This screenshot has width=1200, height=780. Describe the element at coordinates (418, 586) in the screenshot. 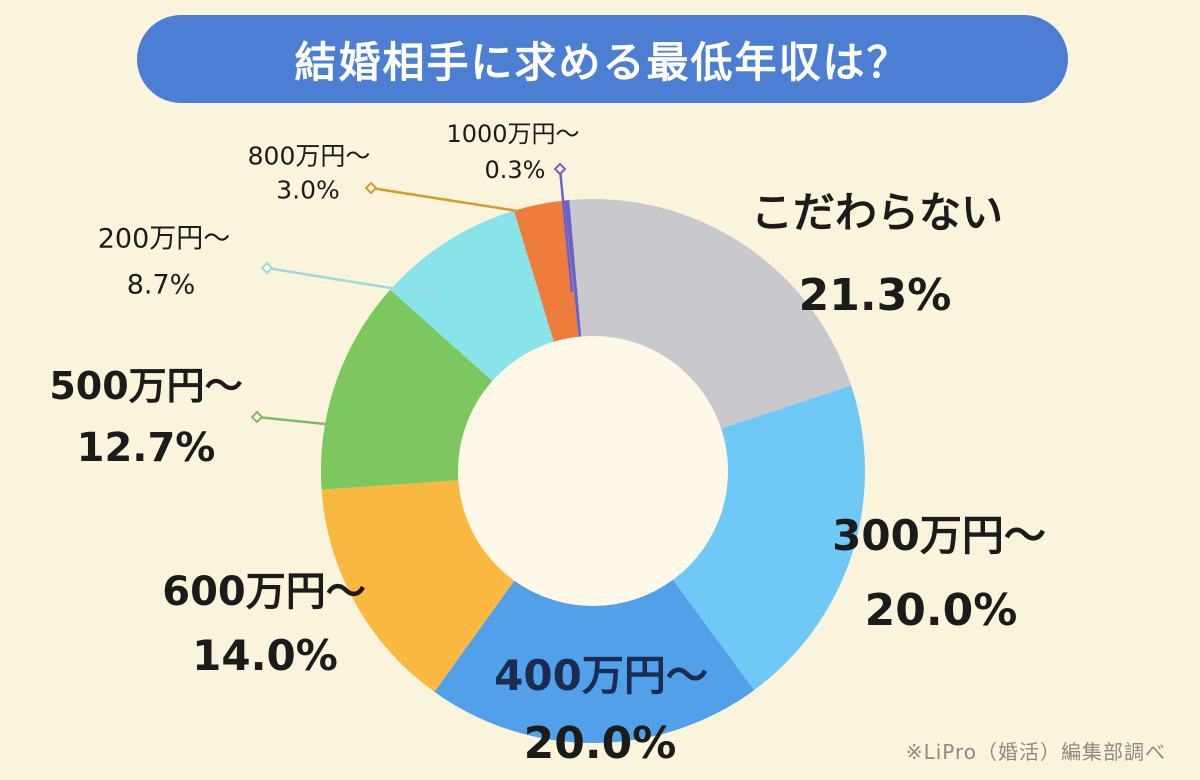

I see `pie-segment-600man` at that location.